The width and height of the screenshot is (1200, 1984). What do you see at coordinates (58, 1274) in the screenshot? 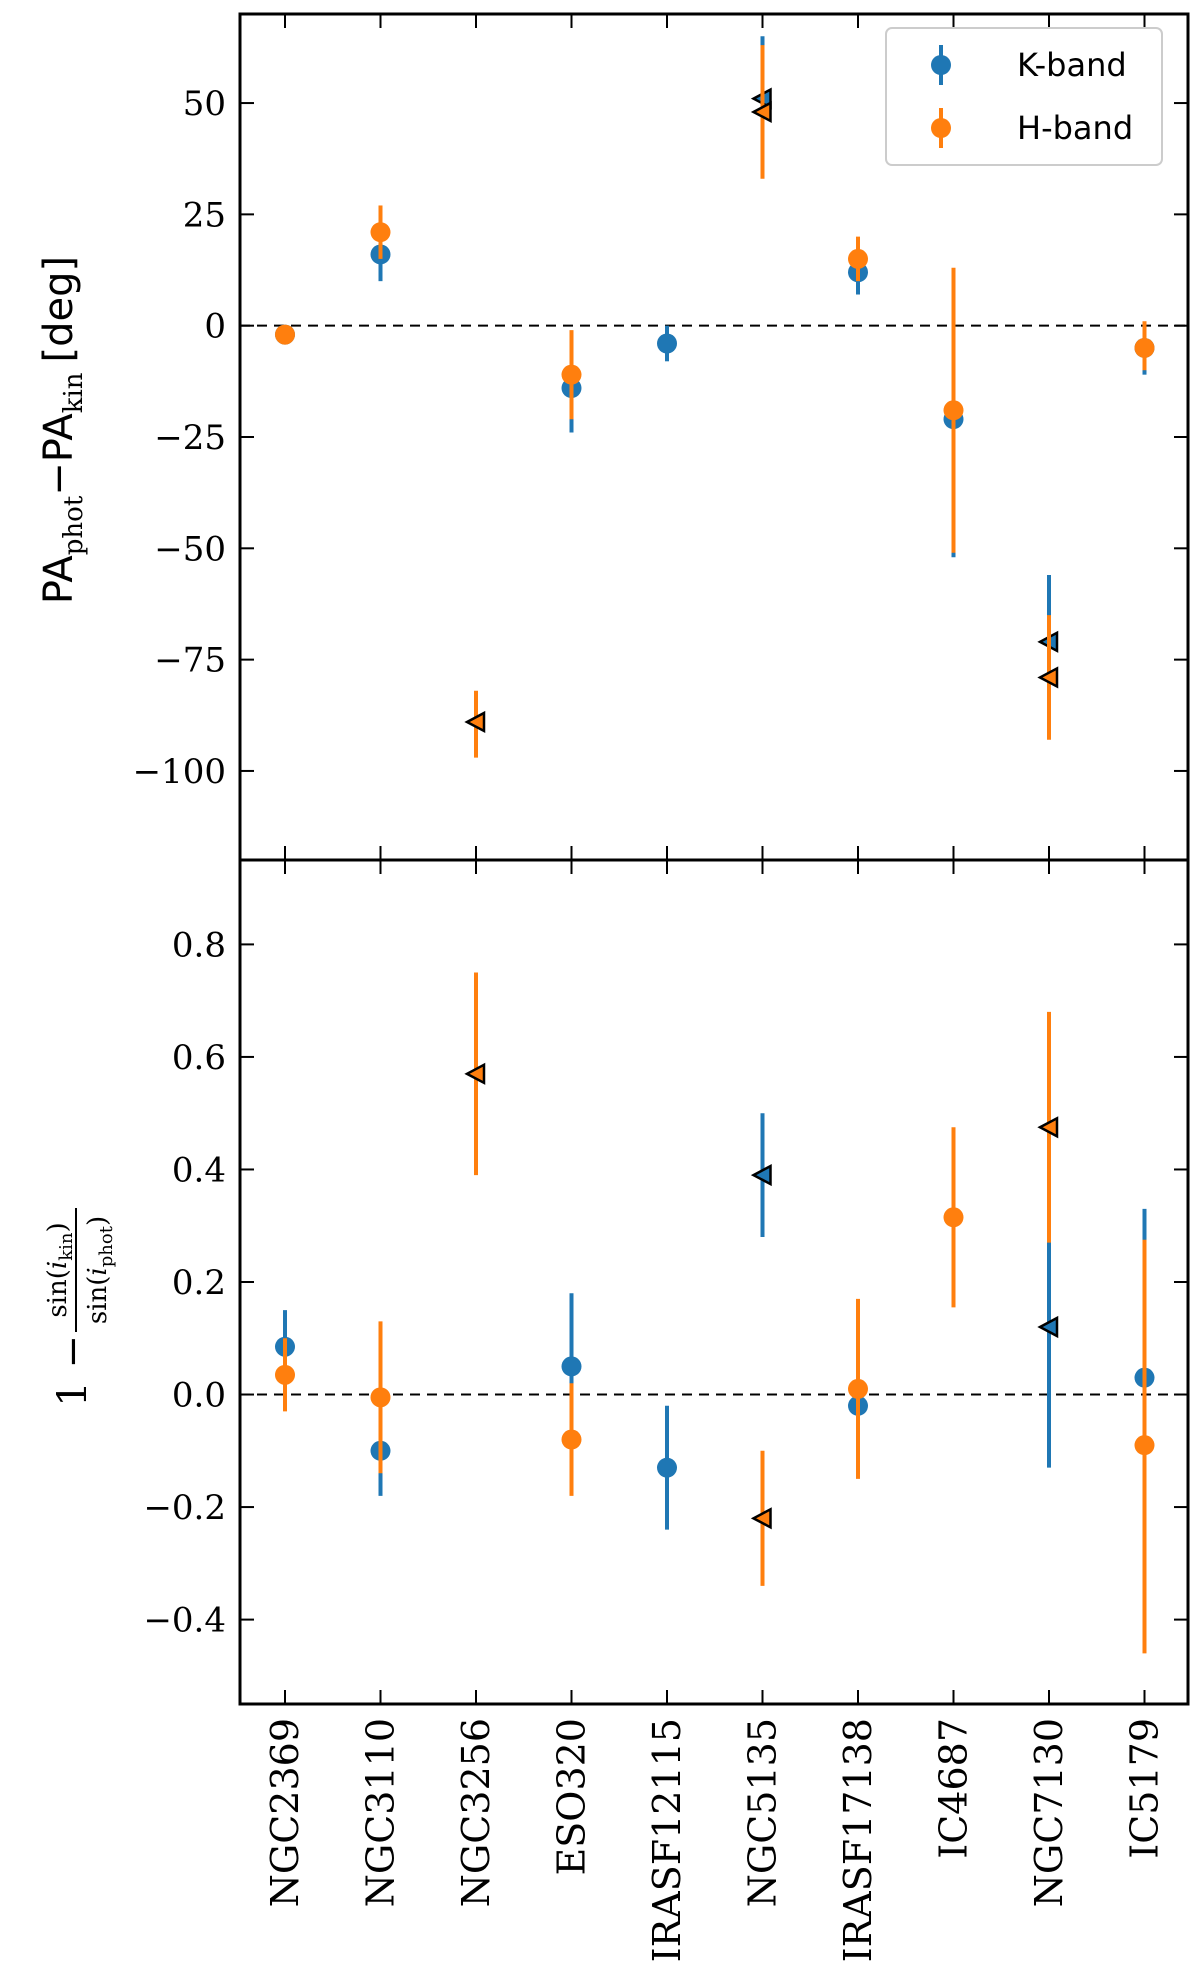
I see `numerator-open-paren: (` at bounding box center [58, 1274].